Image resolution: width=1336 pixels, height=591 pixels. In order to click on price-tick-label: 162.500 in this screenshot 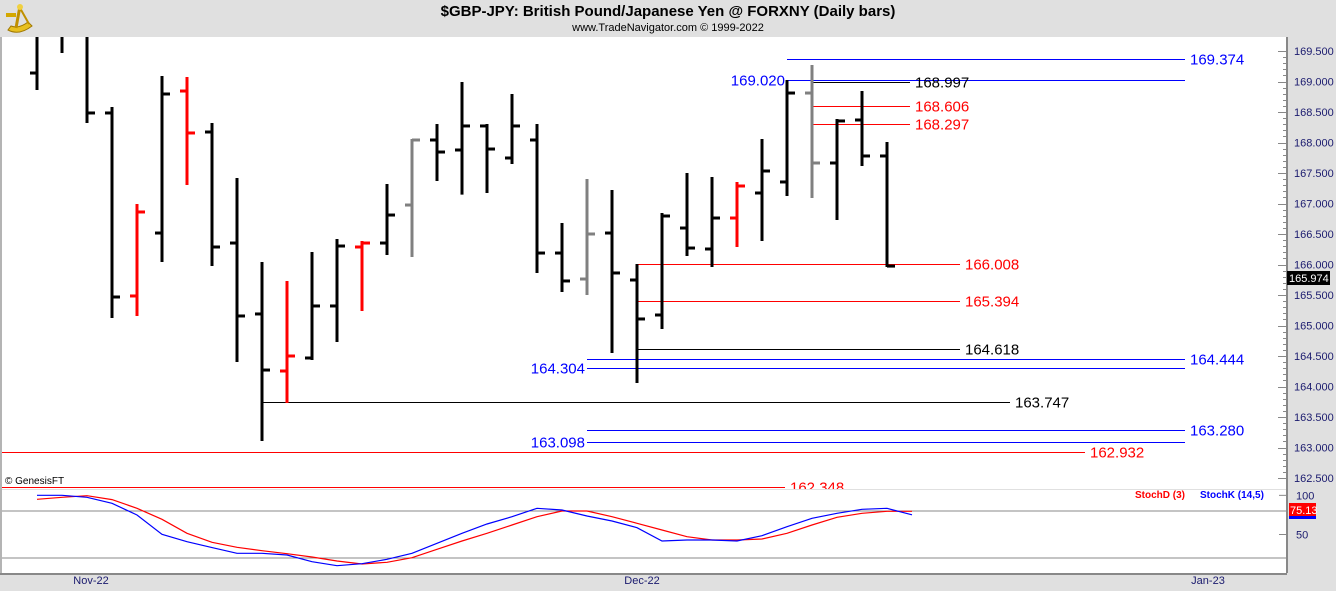, I will do `click(1314, 479)`.